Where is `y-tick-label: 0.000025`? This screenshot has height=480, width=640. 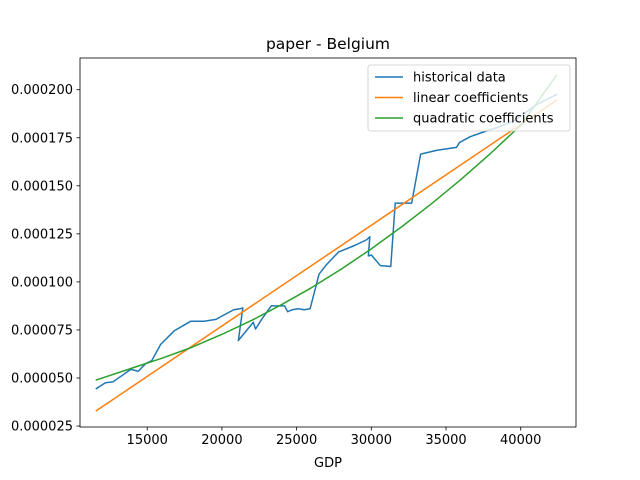 y-tick-label: 0.000025 is located at coordinates (42, 427).